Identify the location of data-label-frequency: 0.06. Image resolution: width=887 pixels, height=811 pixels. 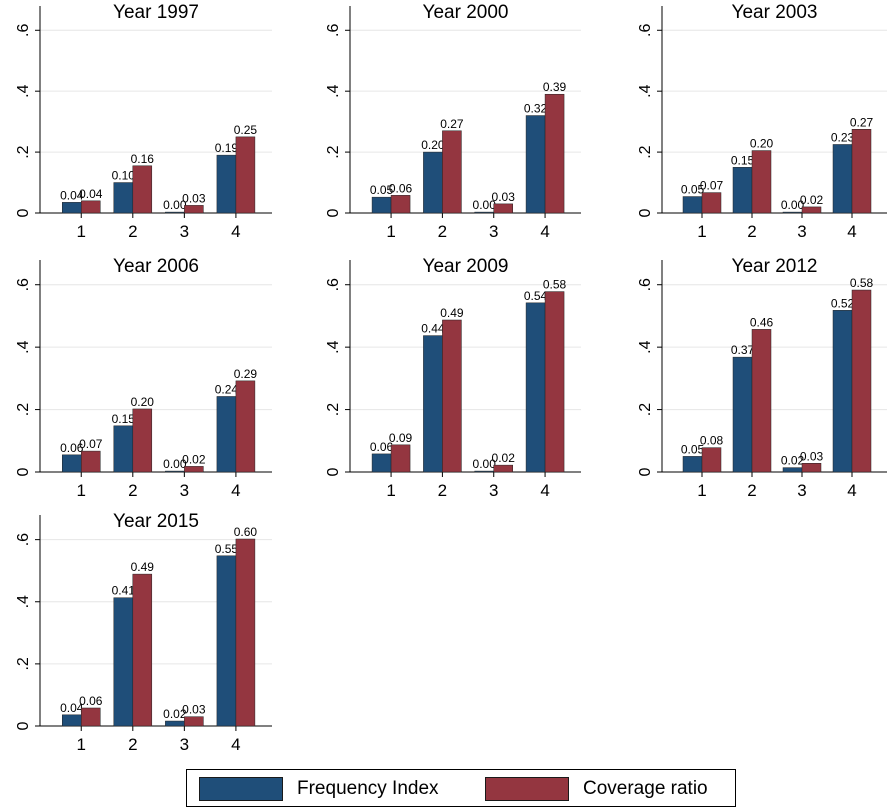
(382, 447).